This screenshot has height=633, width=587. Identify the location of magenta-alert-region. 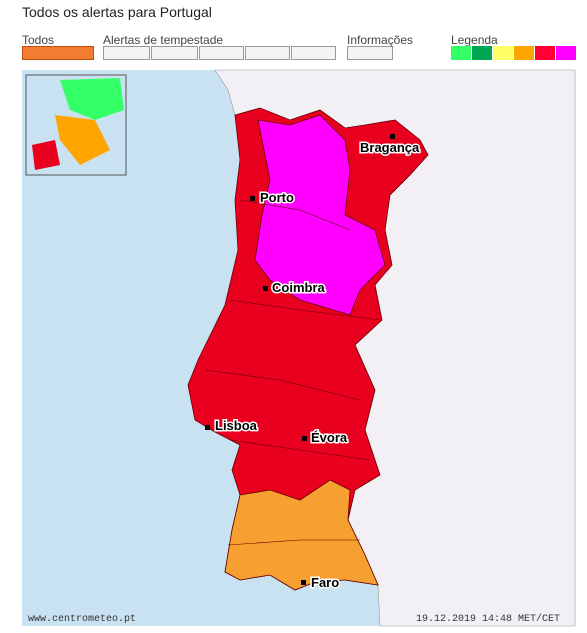
(320, 215).